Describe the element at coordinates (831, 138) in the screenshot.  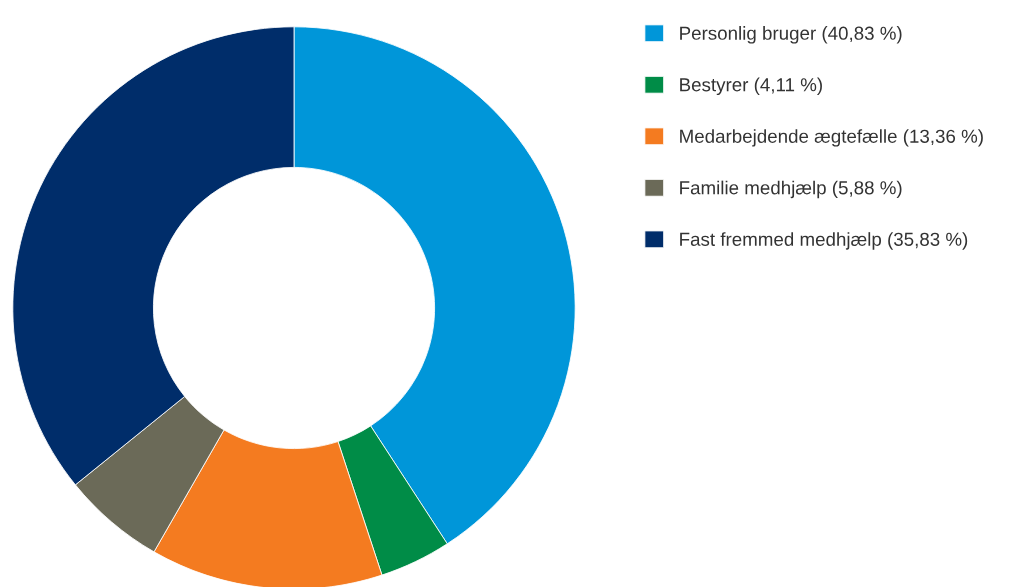
I see `legend-label: Medarbejdende ægtefælle (13,36 %)` at that location.